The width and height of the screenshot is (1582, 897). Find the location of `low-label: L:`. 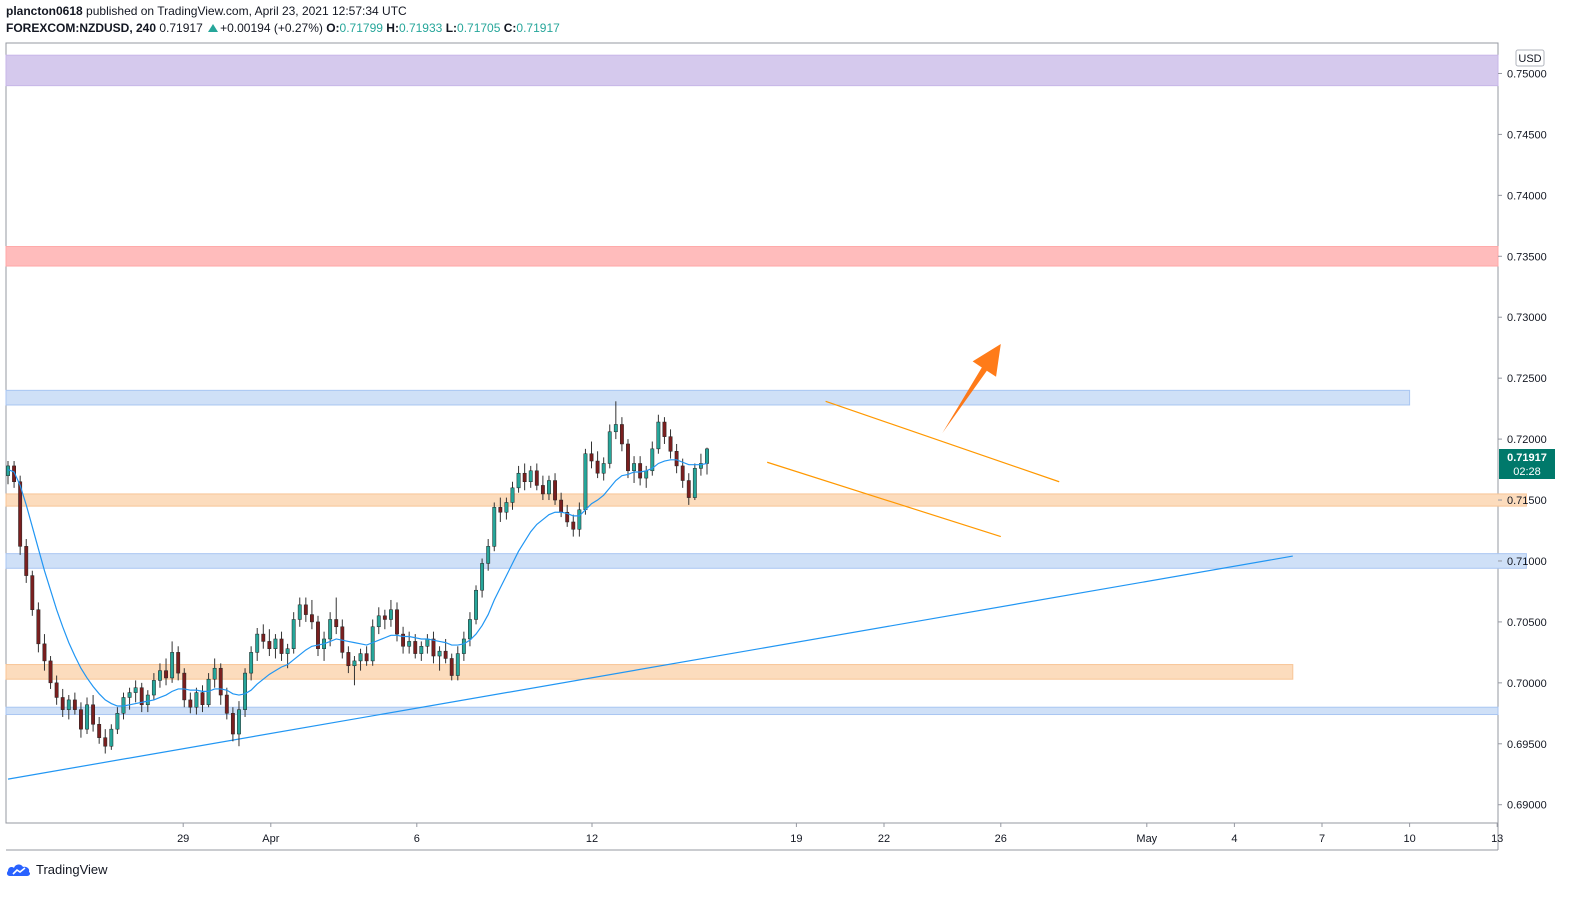

low-label: L: is located at coordinates (451, 28).